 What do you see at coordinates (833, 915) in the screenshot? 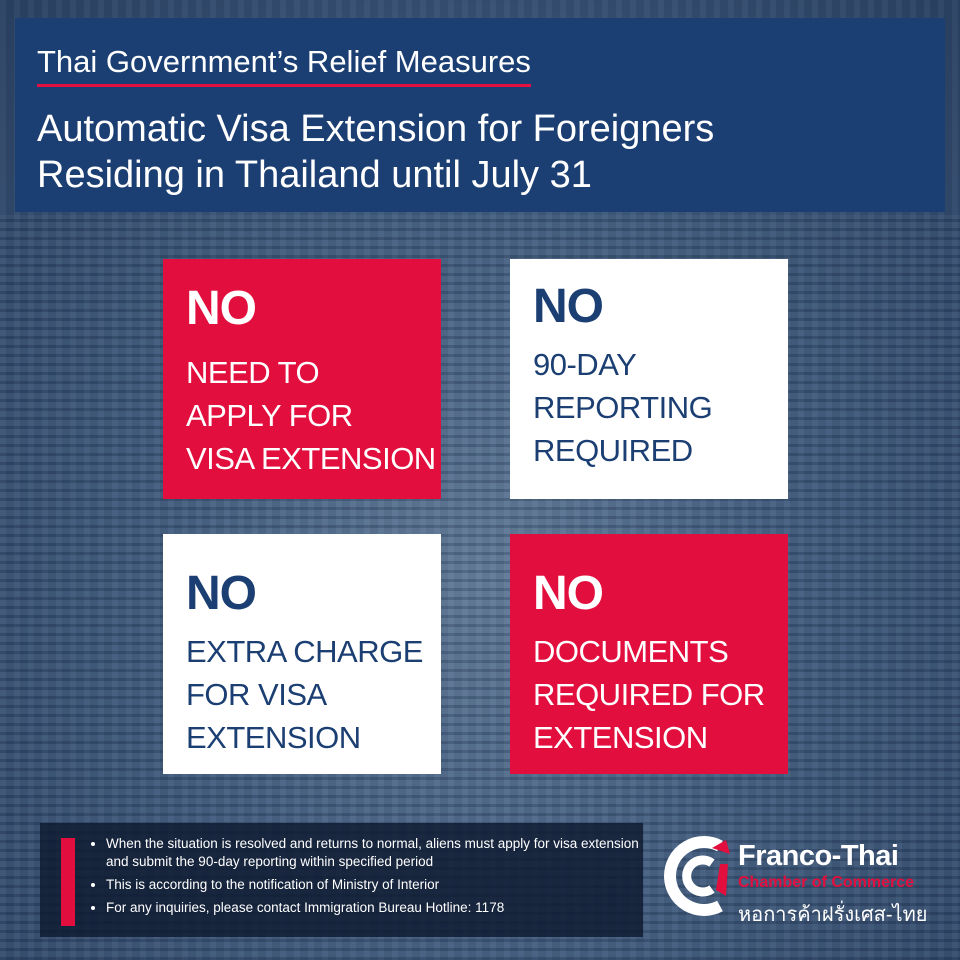
I see `logo-thai-name: หอการค้าฝรั่งเศส-ไทย` at bounding box center [833, 915].